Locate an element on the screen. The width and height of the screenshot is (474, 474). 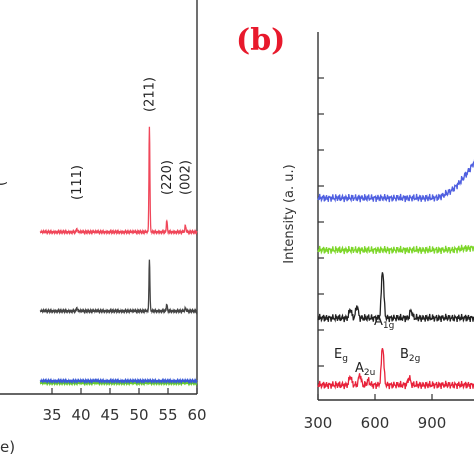
panel-a-peak-label-partial: ( is located at coordinates (4, 183).